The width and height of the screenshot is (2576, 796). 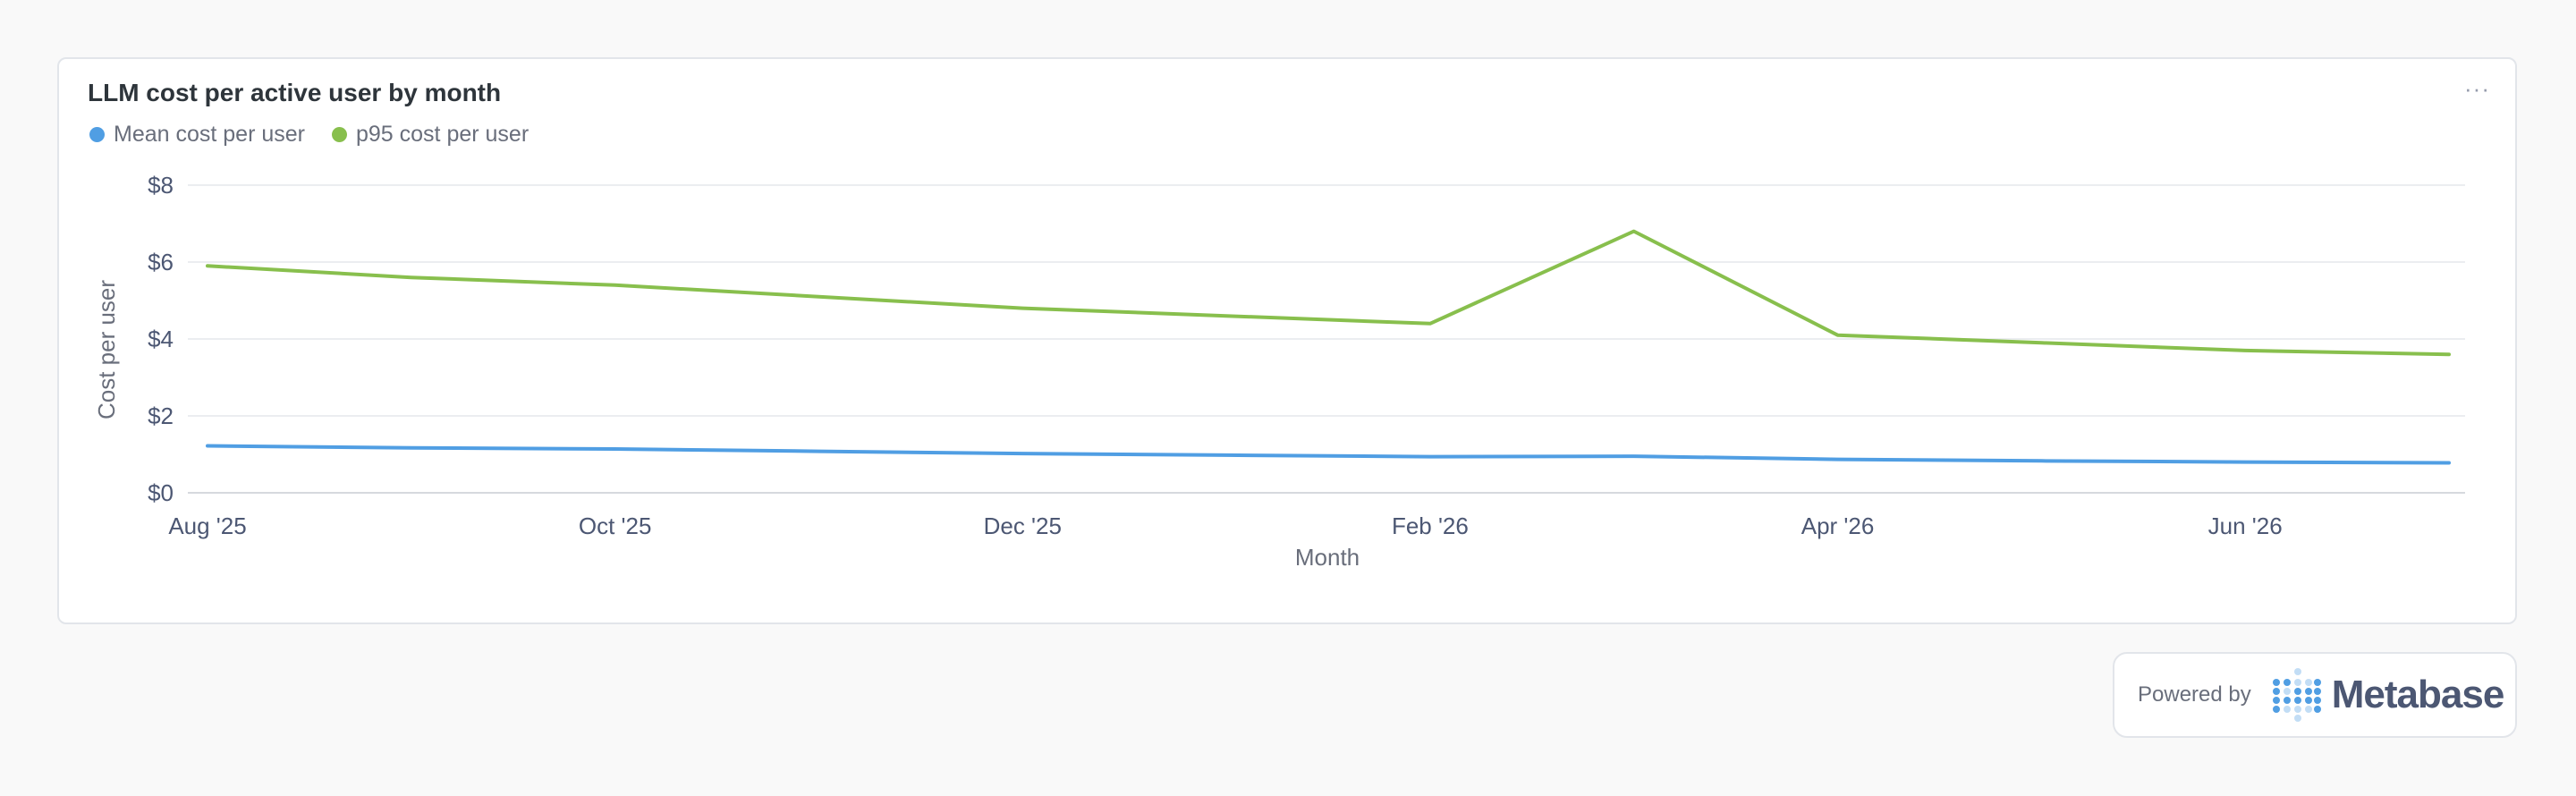 I want to click on powered-by-label: Powered by, so click(x=2194, y=694).